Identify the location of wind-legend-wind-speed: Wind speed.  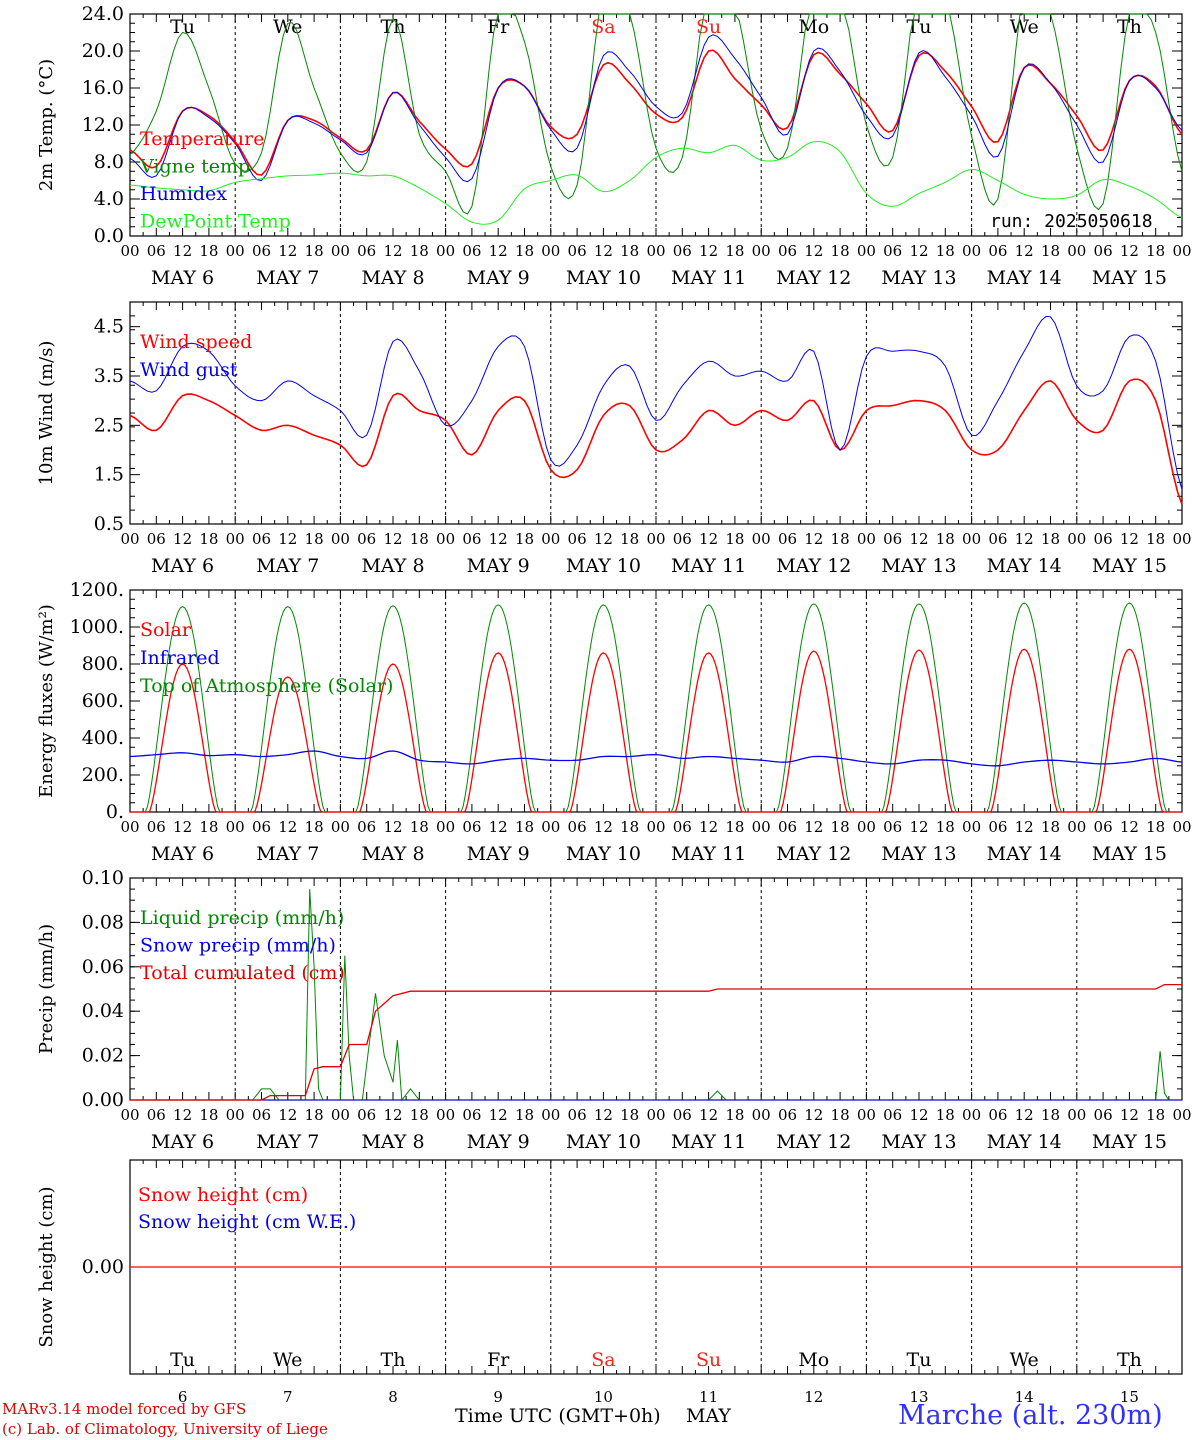
(196, 342).